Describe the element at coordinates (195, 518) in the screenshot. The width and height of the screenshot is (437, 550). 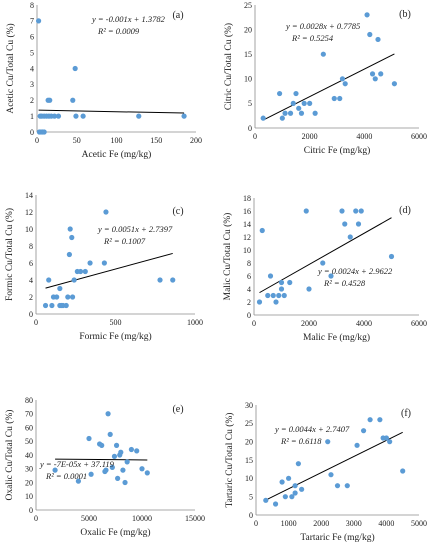
I see `x-tick-label: 15000` at that location.